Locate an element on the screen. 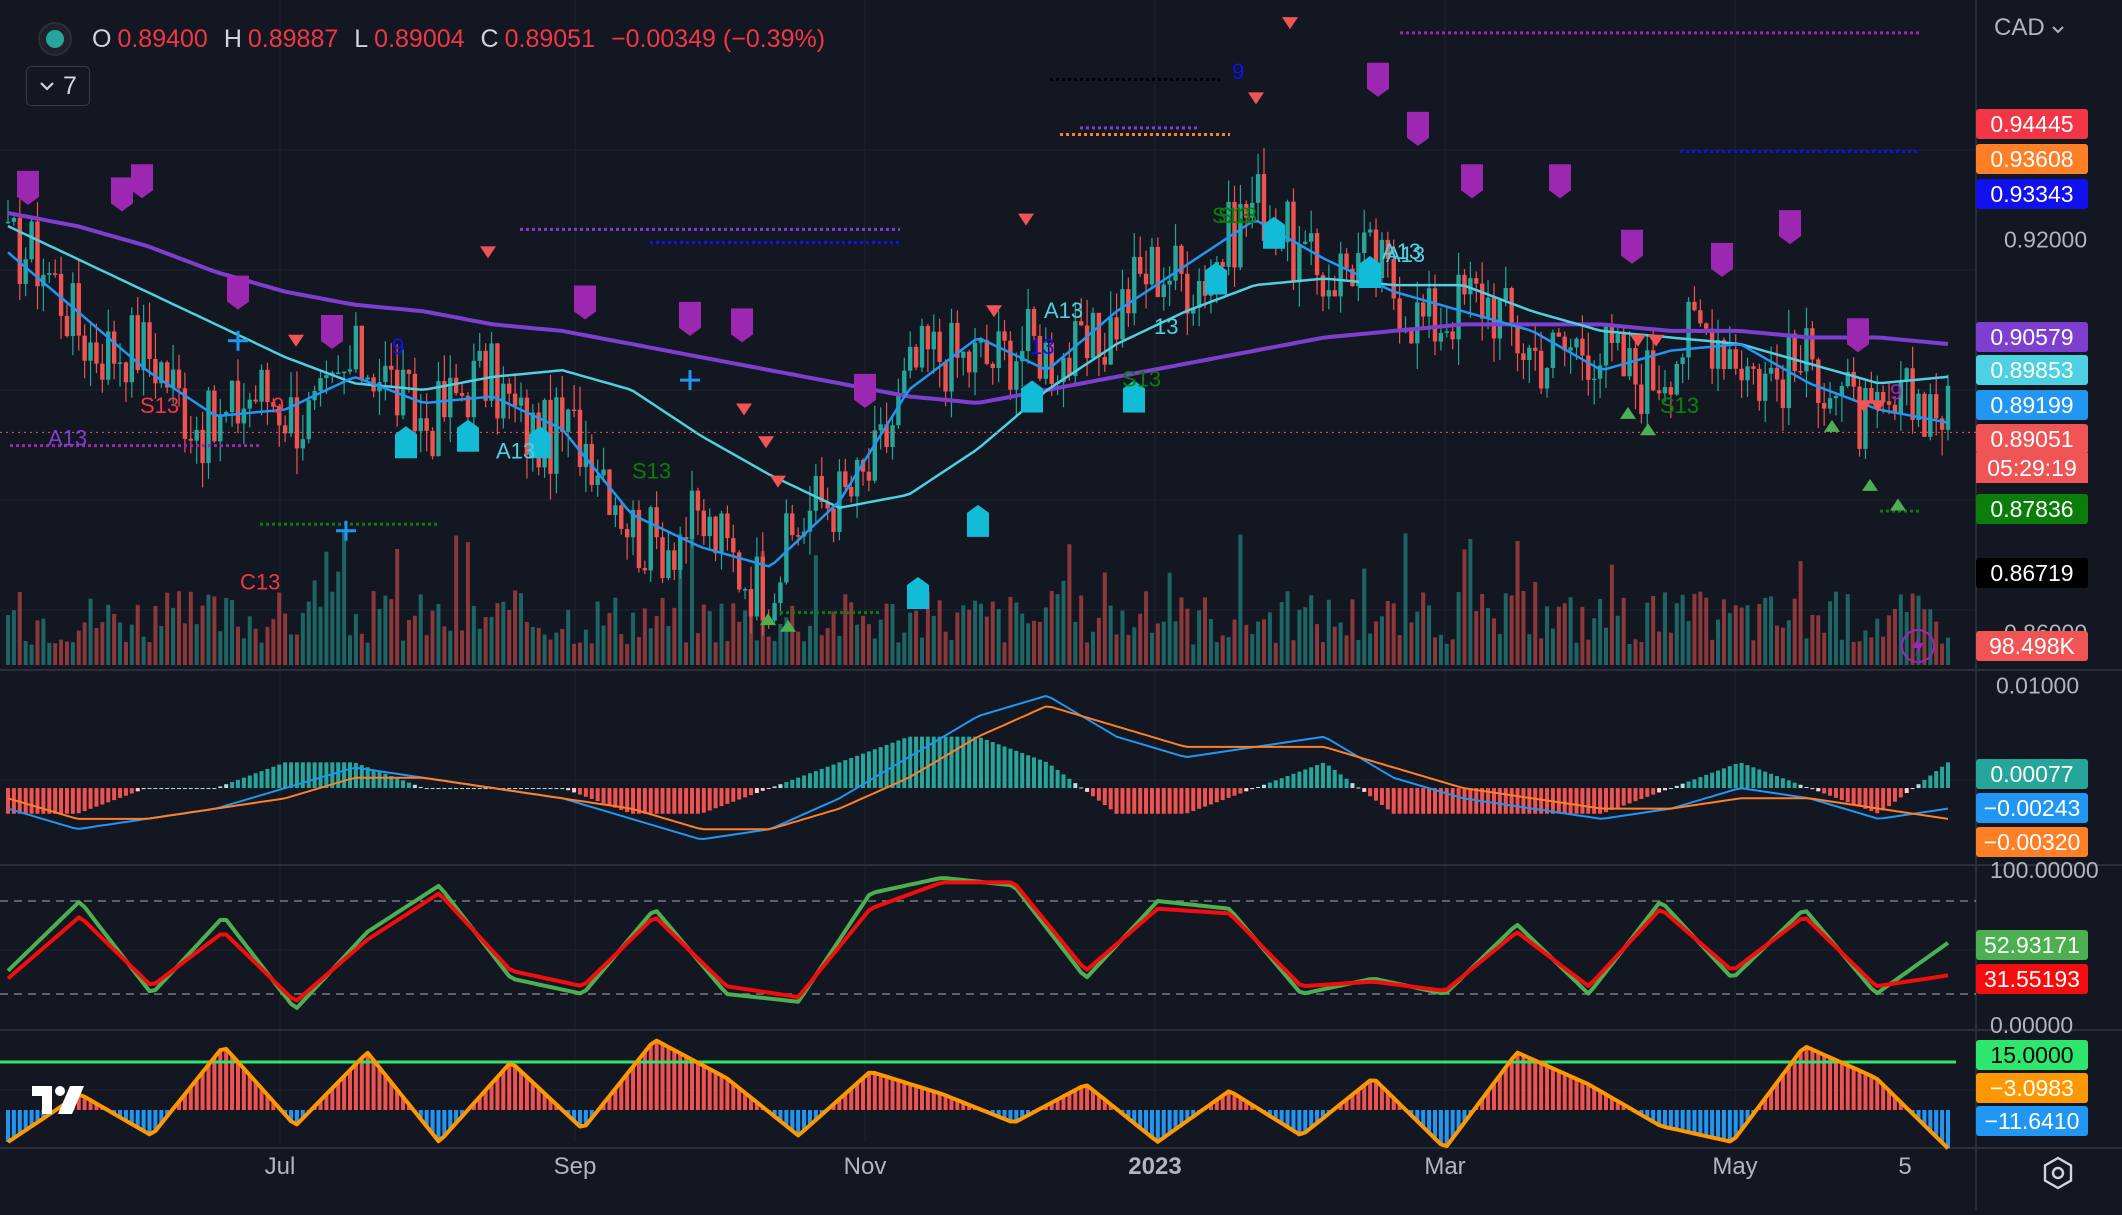  symbol-icon is located at coordinates (55, 39).